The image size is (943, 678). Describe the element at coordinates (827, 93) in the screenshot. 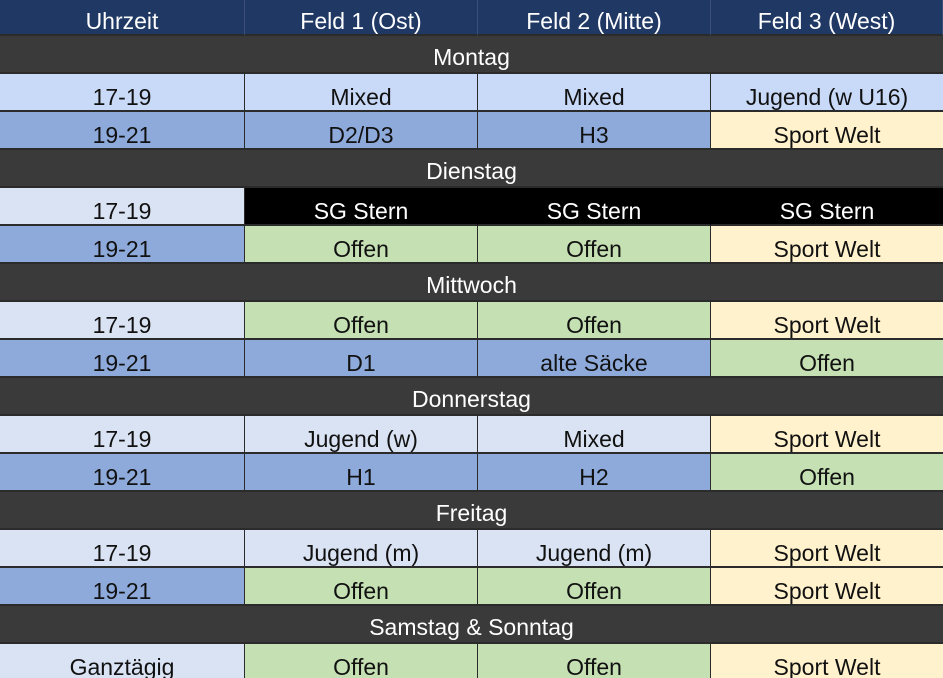

I see `cell-field-3: Jugend (w U16)` at that location.